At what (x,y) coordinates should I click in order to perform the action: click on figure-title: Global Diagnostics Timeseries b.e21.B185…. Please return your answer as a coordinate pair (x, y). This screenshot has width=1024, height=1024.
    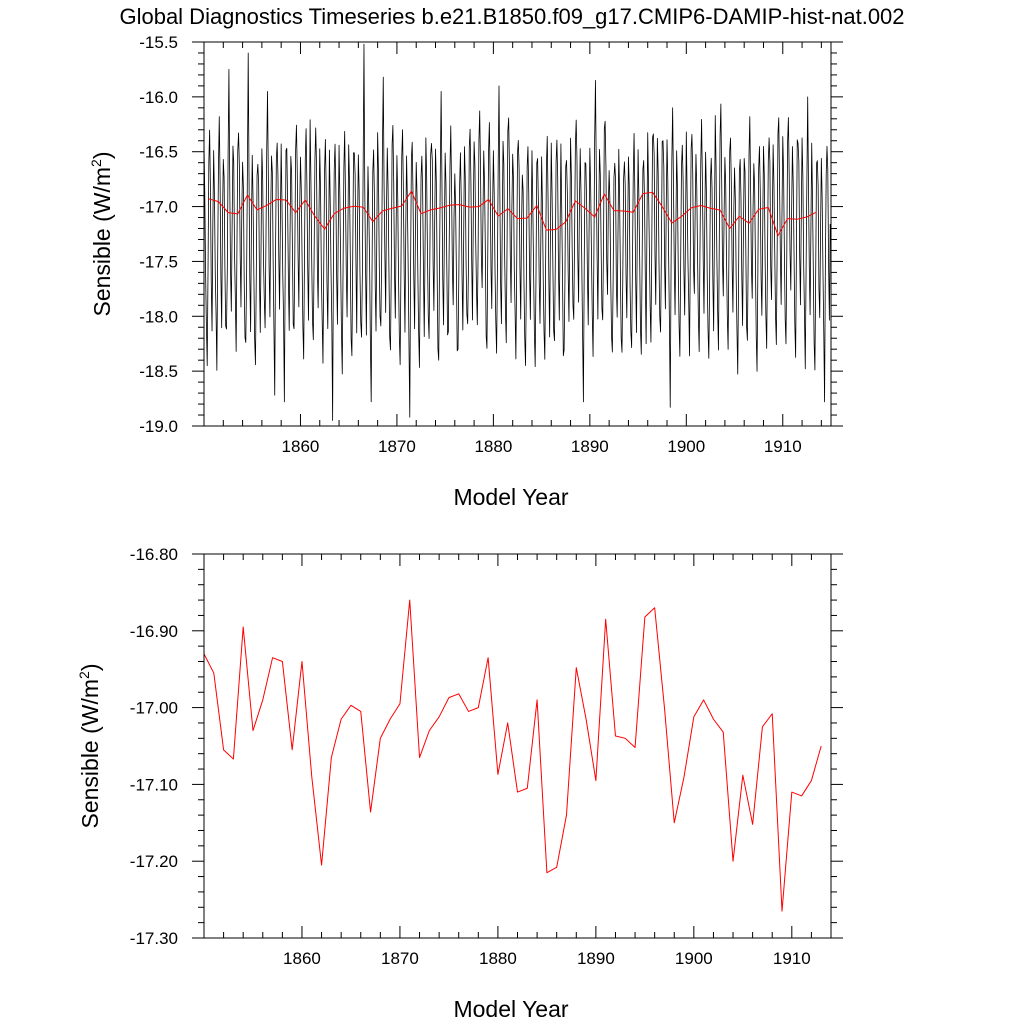
    Looking at the image, I should click on (511, 16).